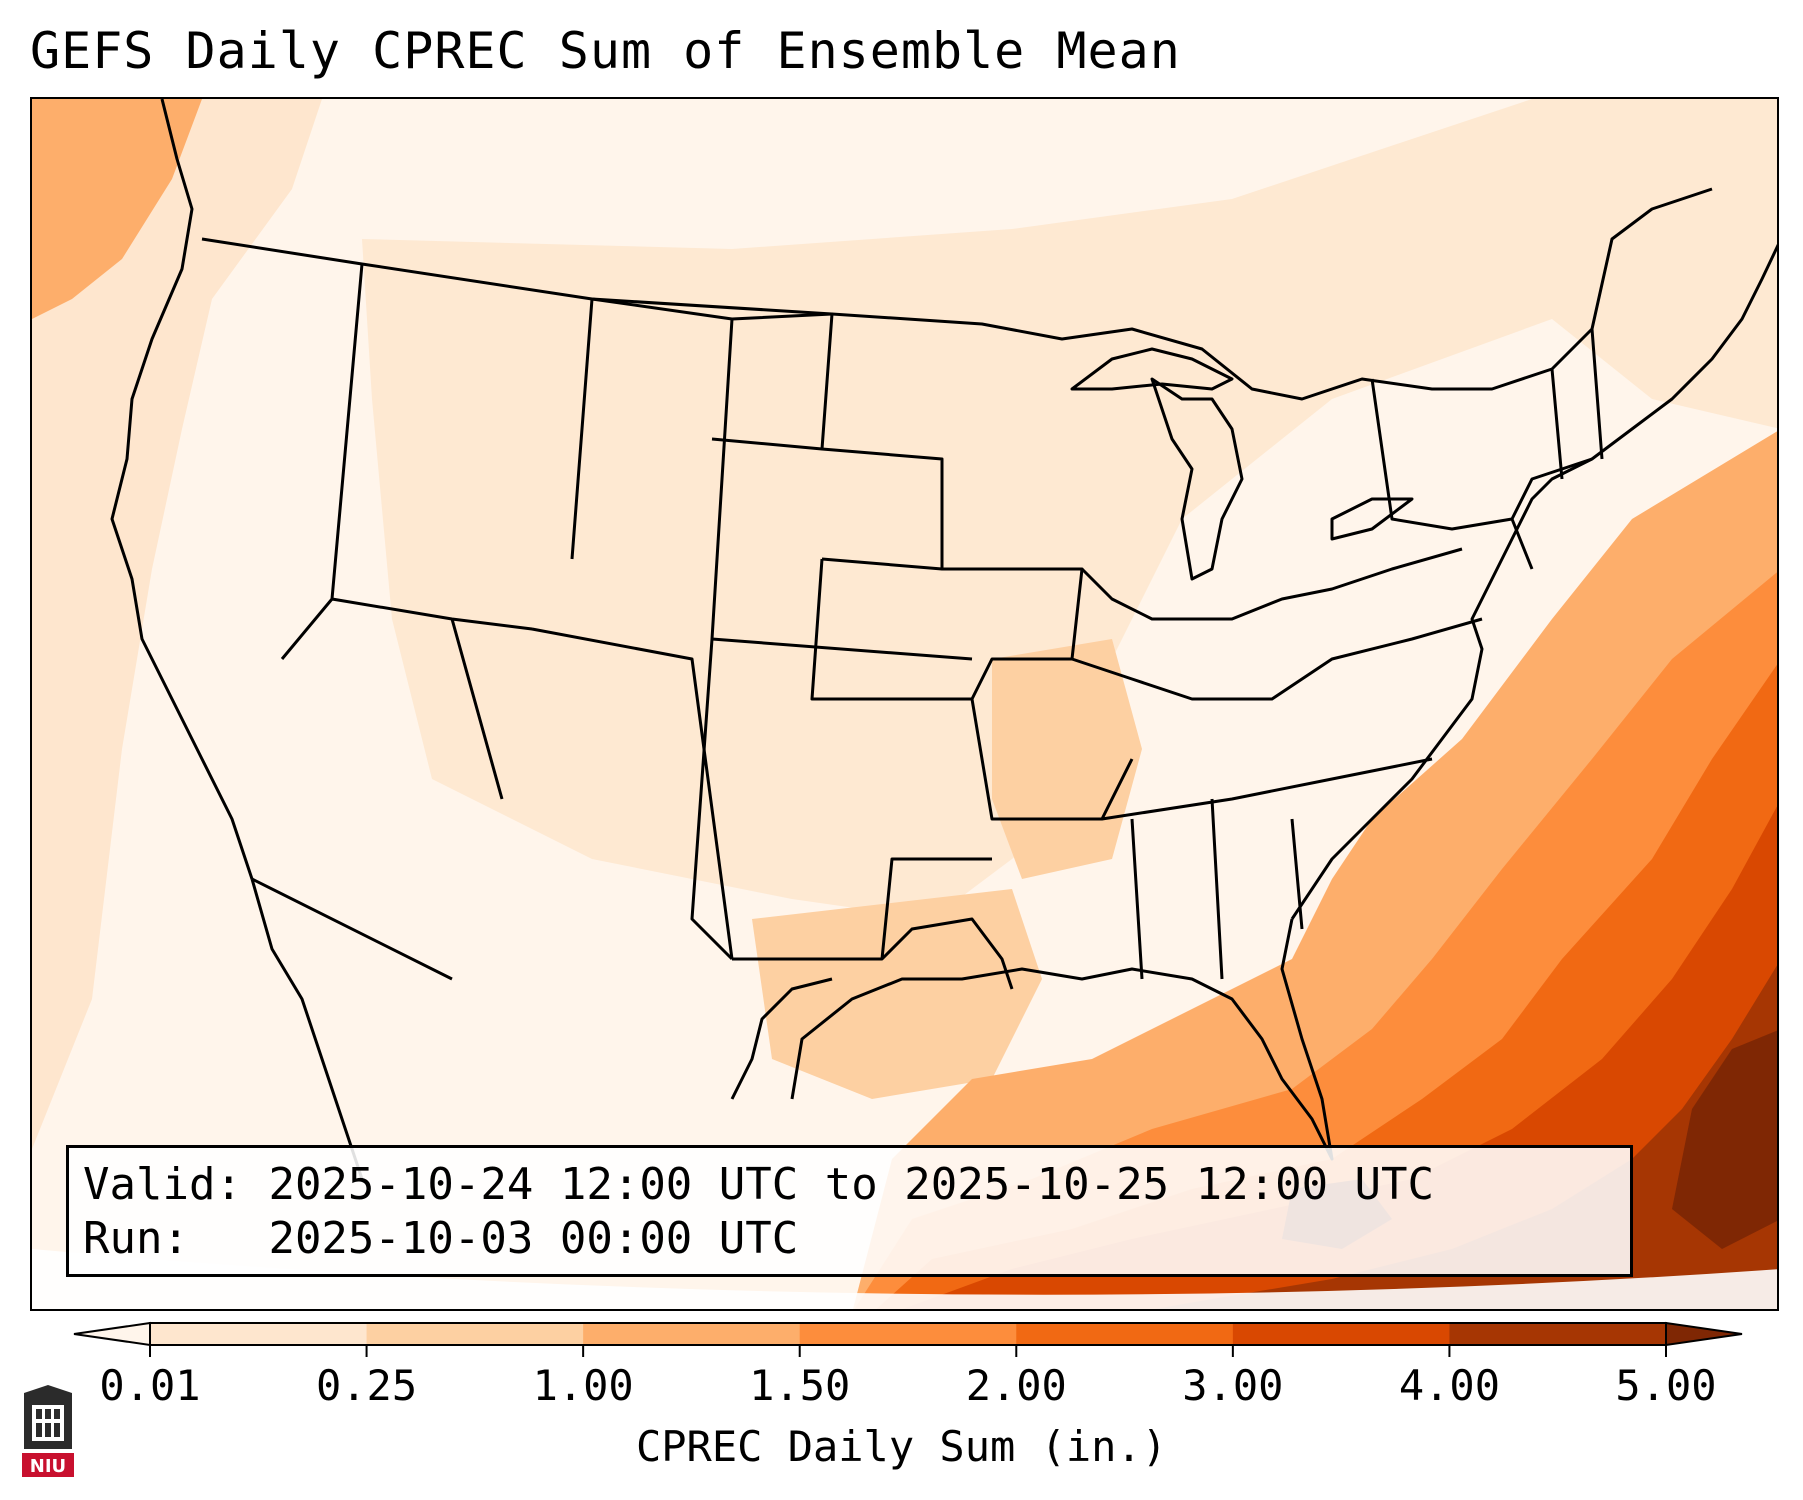  Describe the element at coordinates (533, 1238) in the screenshot. I see `run-value: 2025-10-03 00:00 UTC` at that location.